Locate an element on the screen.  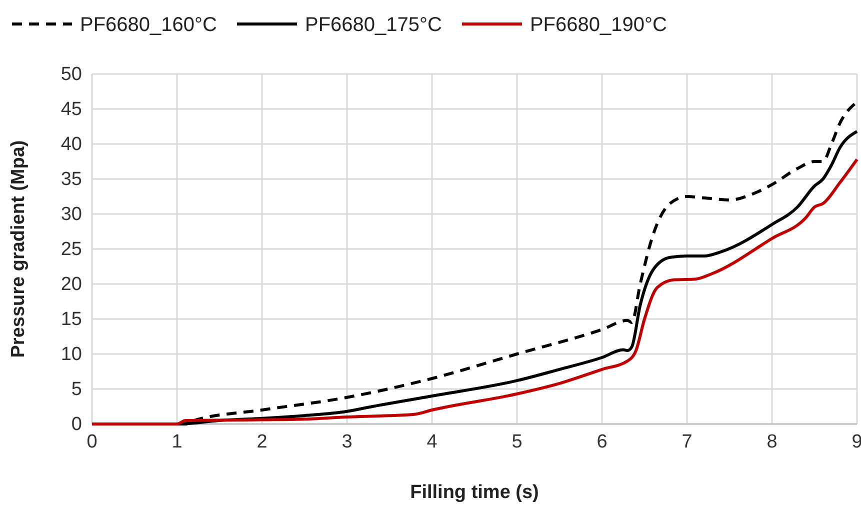
x-tick-label: 6 is located at coordinates (602, 441).